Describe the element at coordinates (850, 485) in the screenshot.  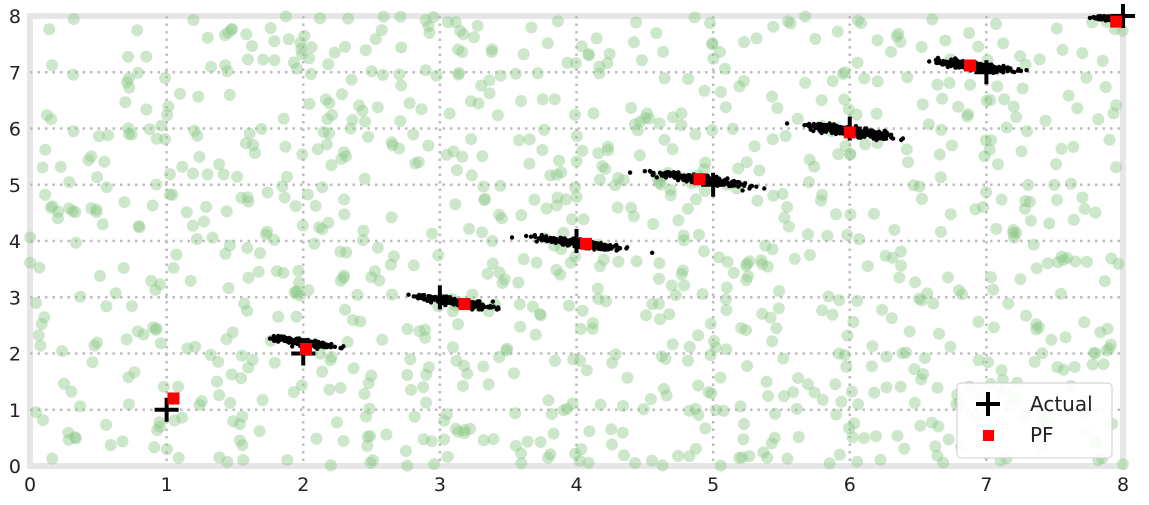
I see `x-tick-label: 6` at that location.